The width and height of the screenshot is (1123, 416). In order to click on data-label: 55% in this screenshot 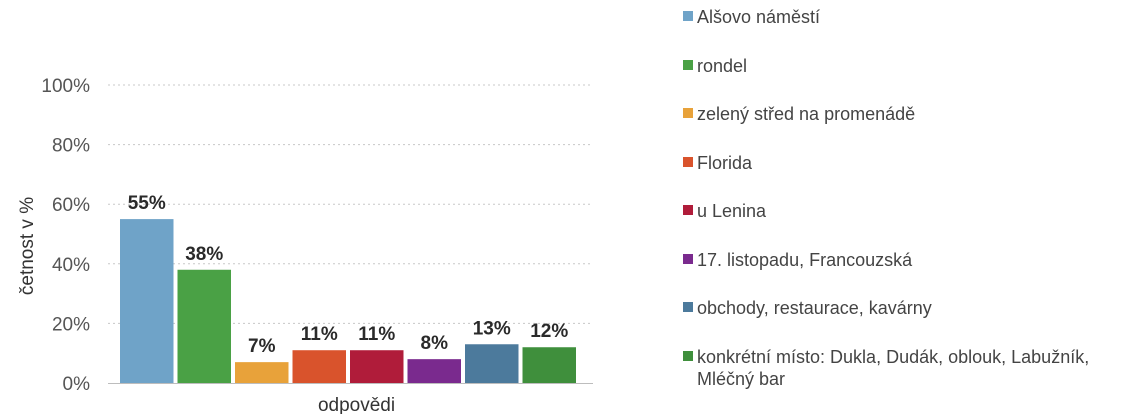, I will do `click(147, 203)`.